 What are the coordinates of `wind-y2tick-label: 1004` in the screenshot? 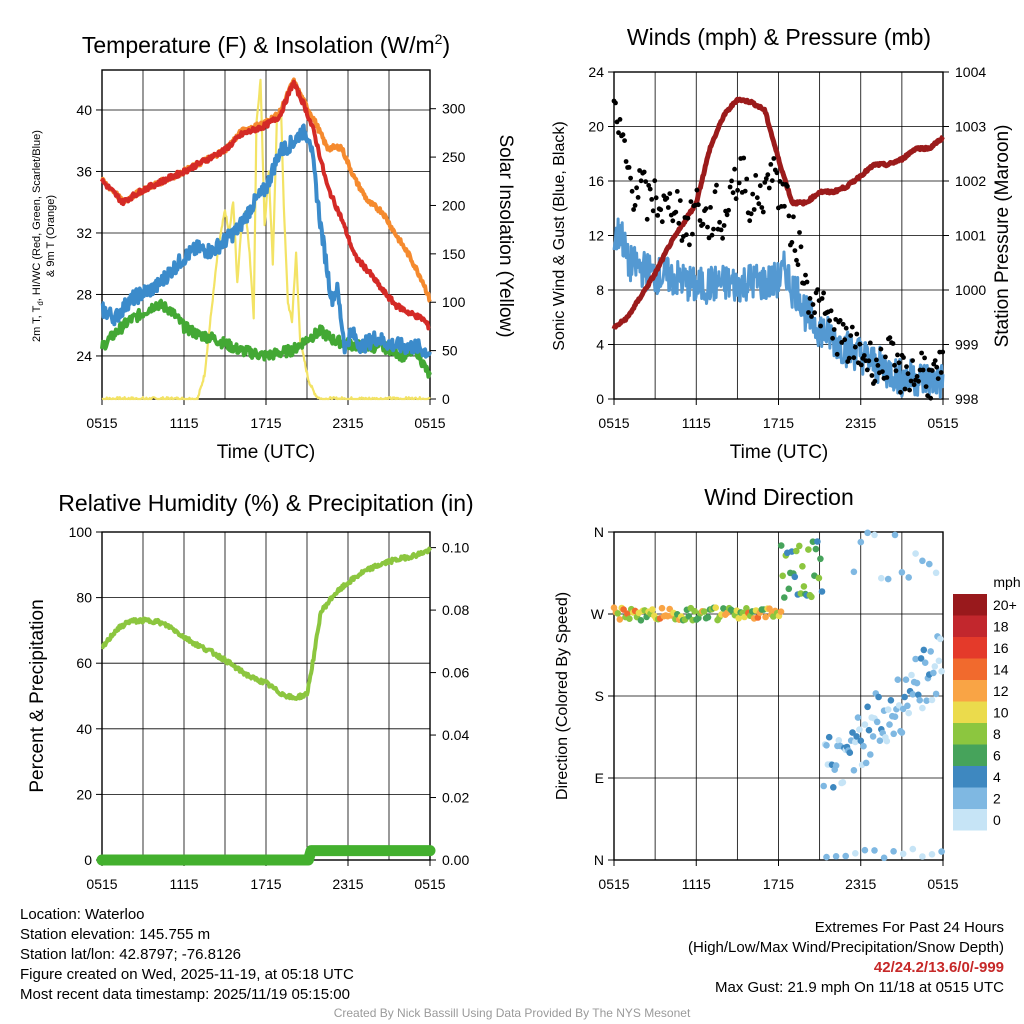 It's located at (970, 72).